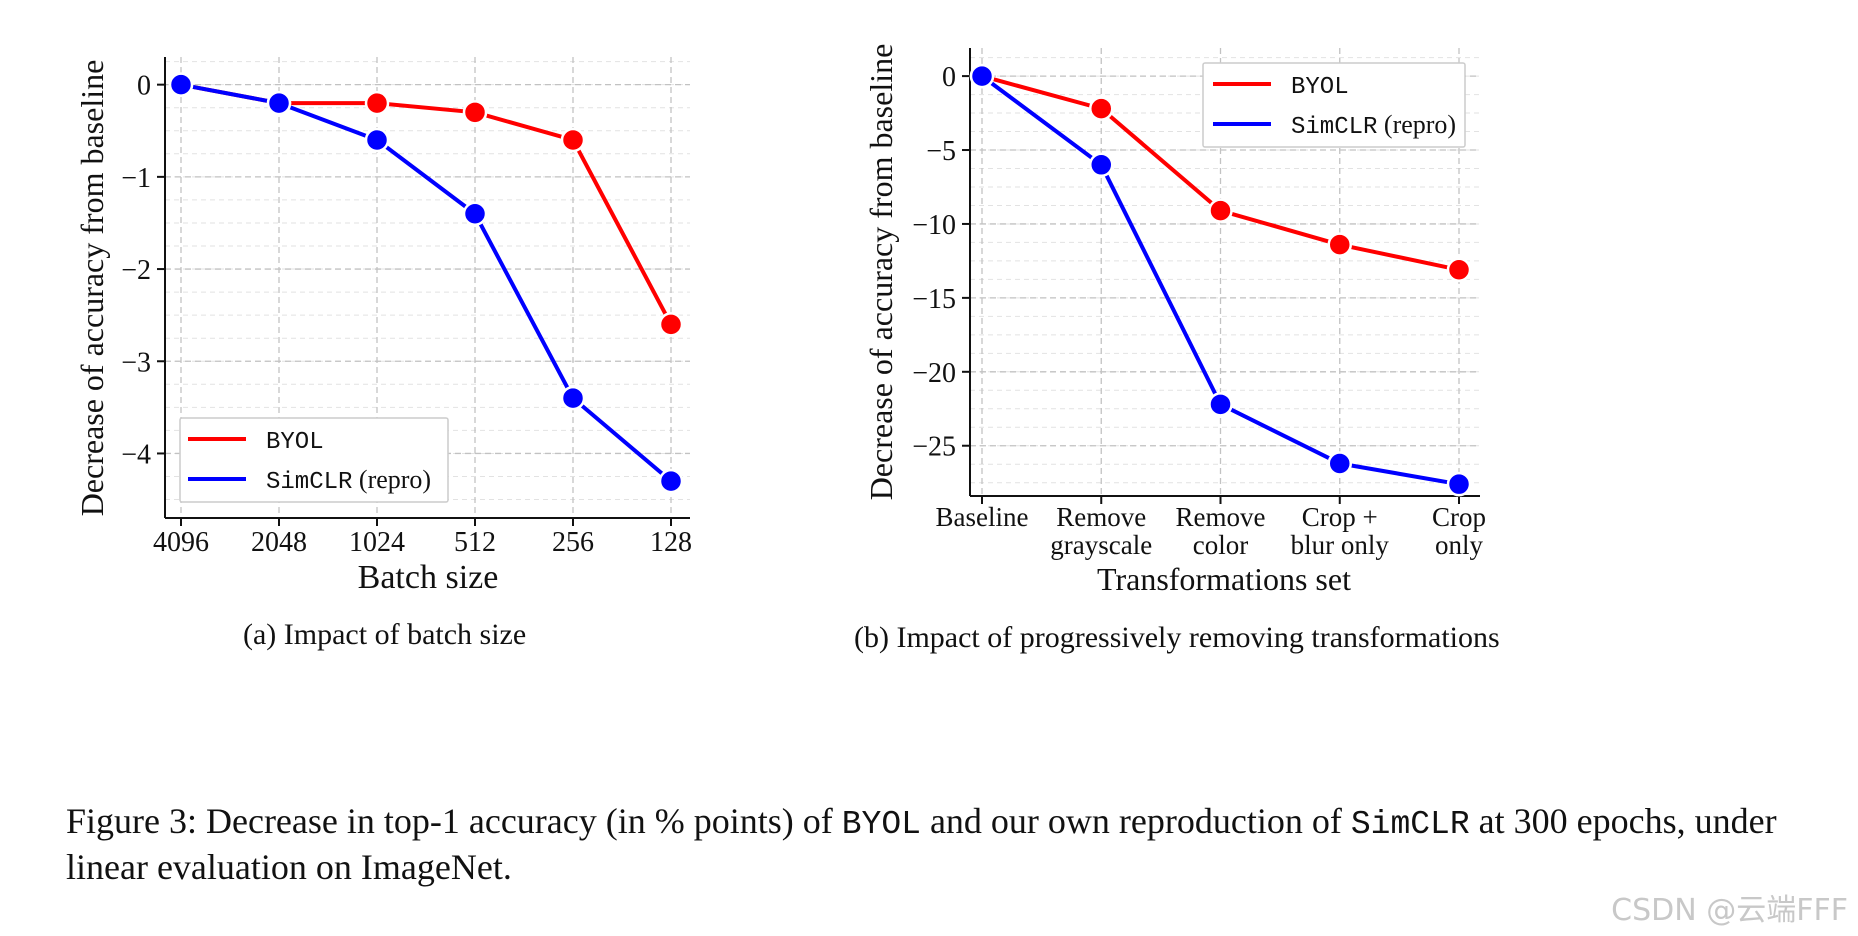 This screenshot has height=936, width=1858. Describe the element at coordinates (279, 542) in the screenshot. I see `x-tick-label: 2048` at that location.